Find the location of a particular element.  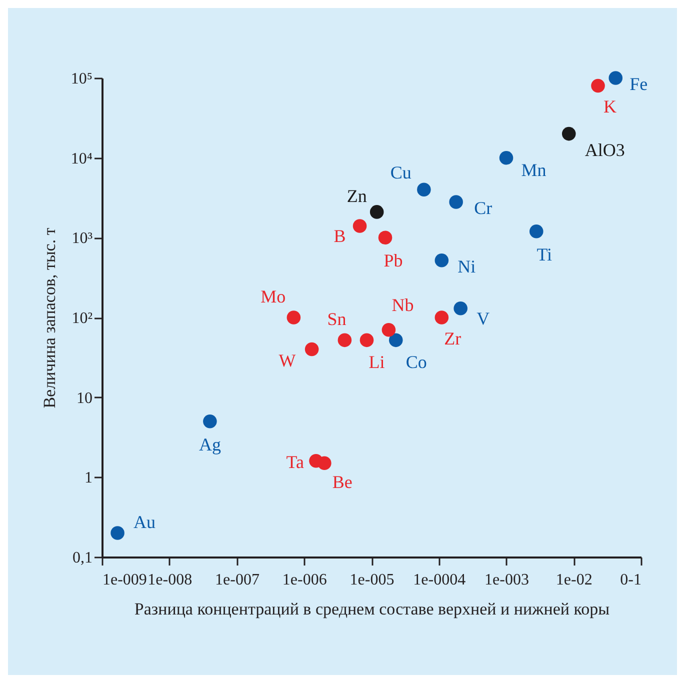

annotation: Cr is located at coordinates (483, 208).